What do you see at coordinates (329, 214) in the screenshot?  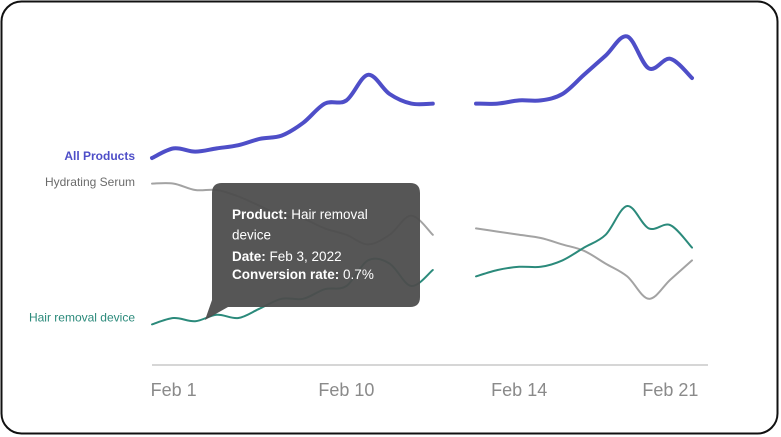 I see `tooltip-value: Hair removal` at bounding box center [329, 214].